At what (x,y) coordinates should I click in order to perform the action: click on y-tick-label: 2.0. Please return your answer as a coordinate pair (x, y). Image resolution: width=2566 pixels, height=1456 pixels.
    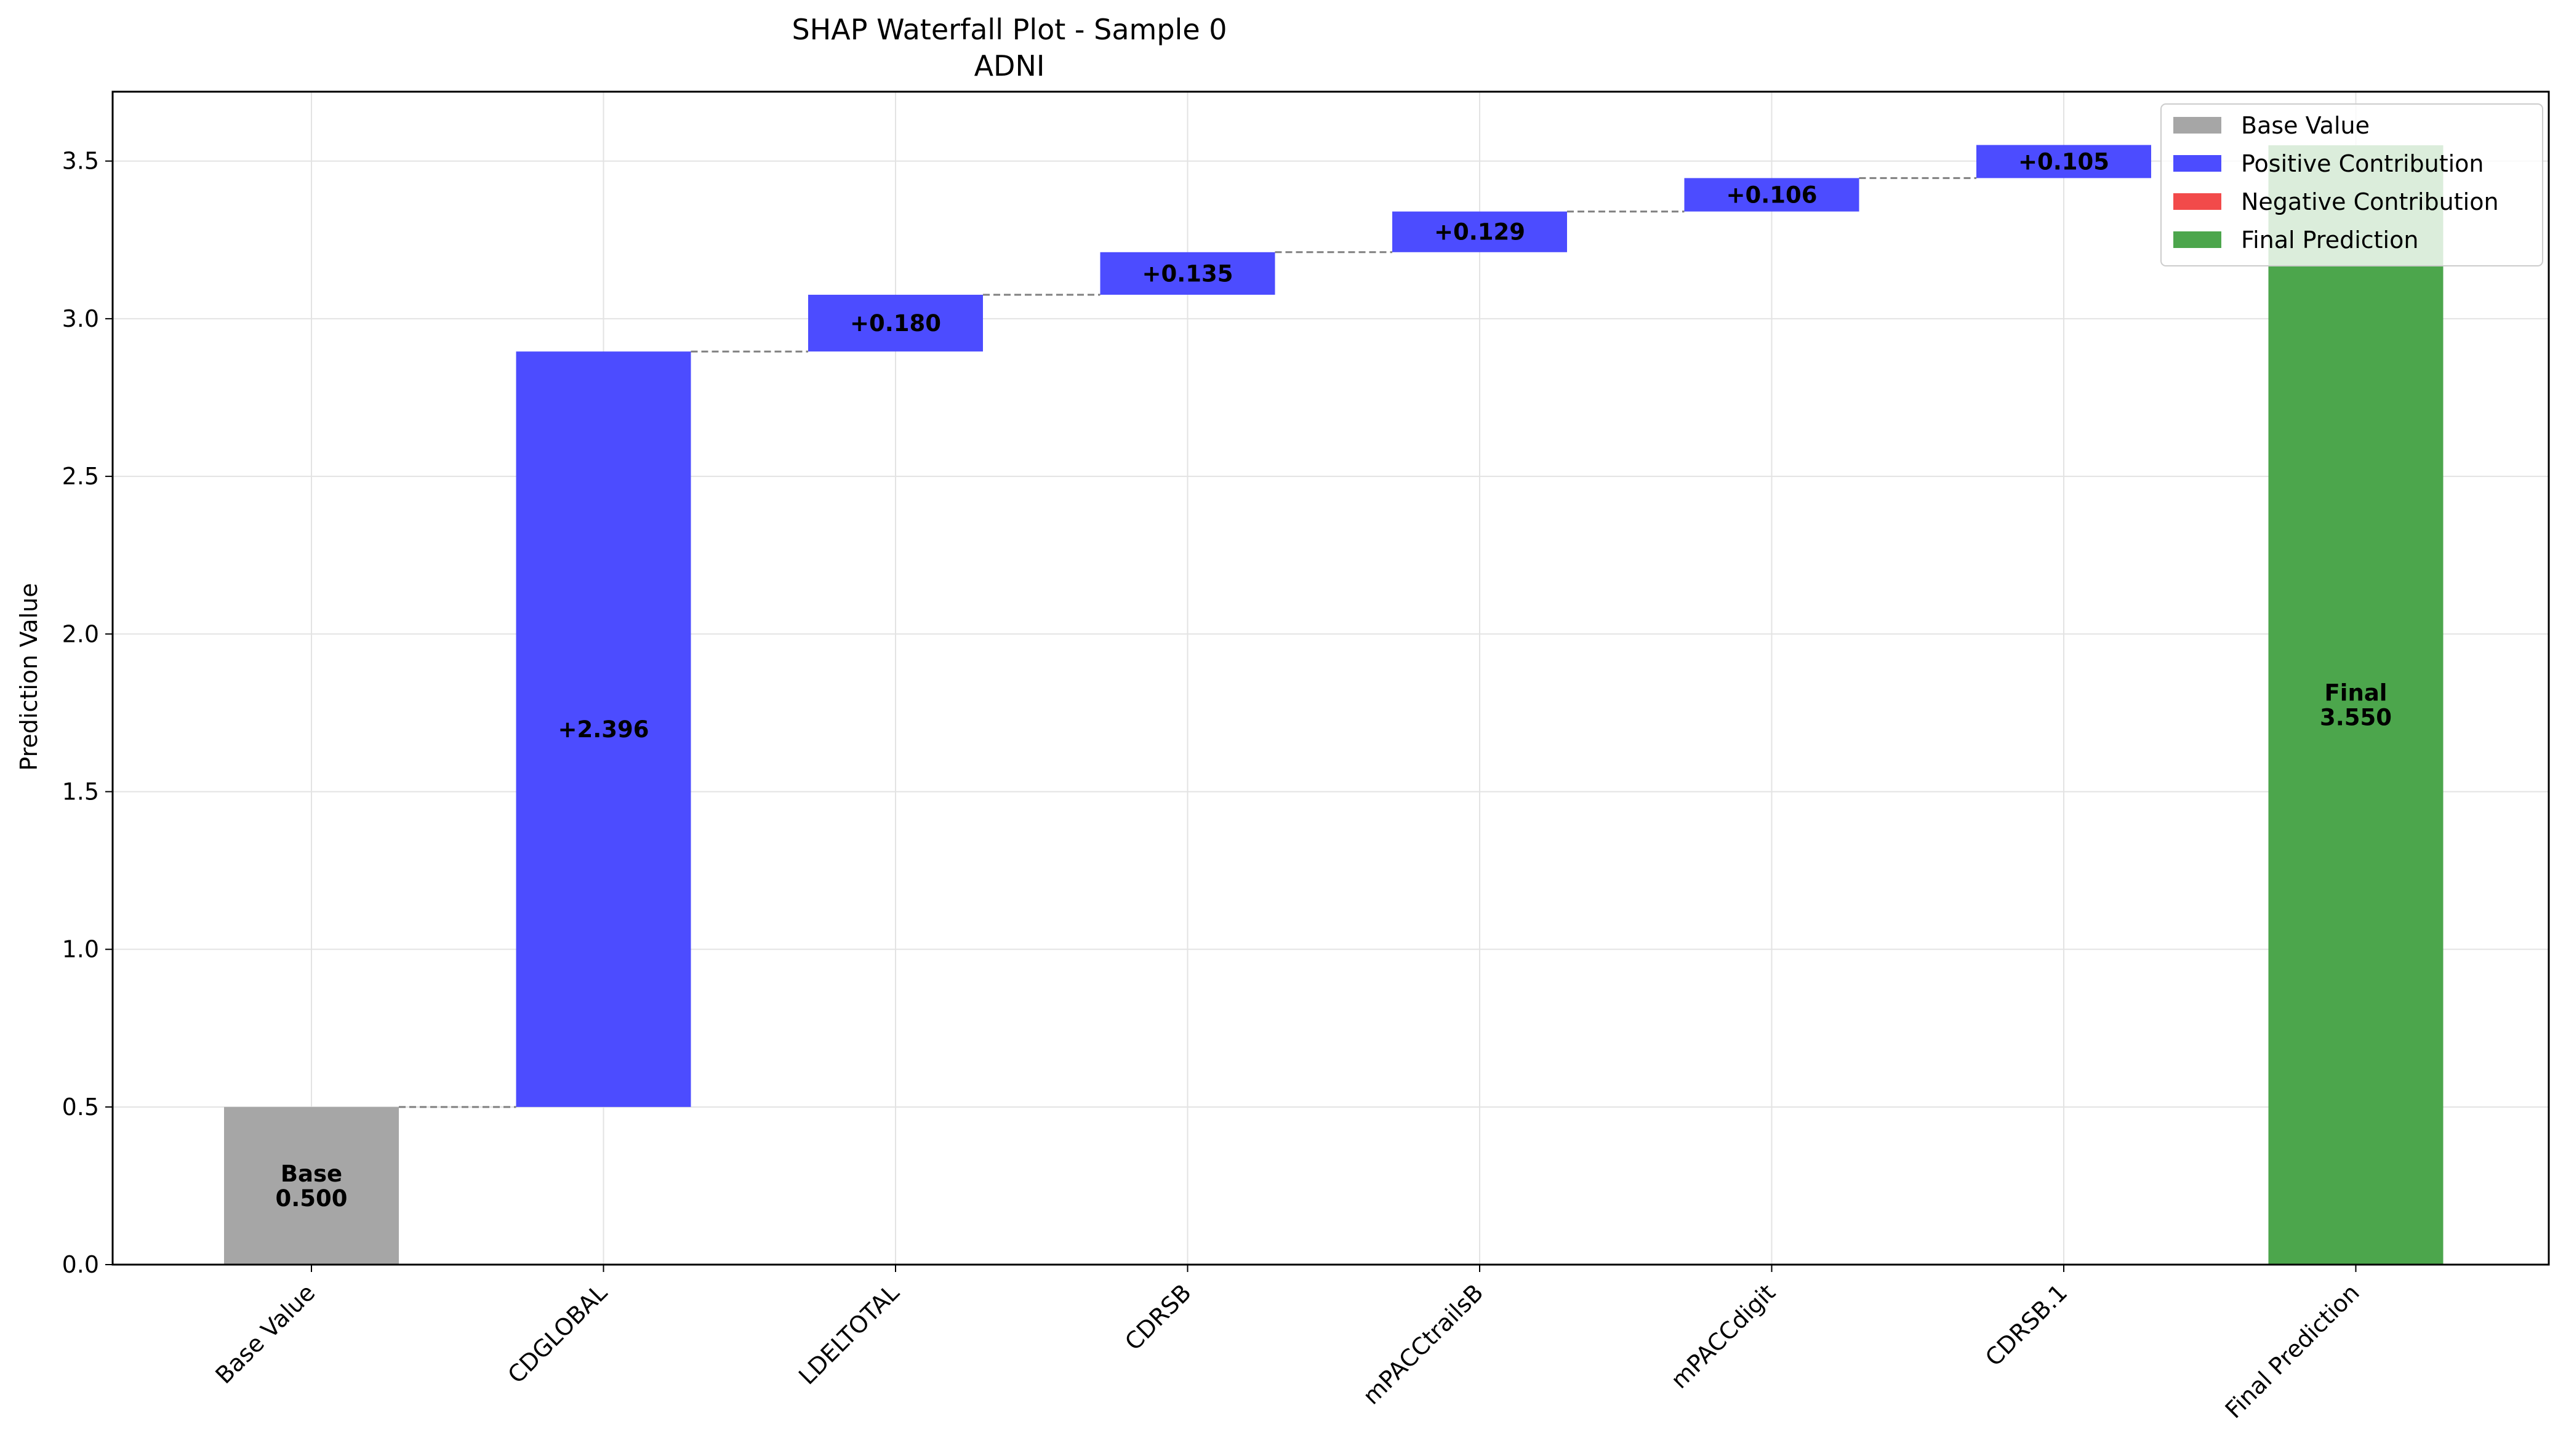
    Looking at the image, I should click on (80, 633).